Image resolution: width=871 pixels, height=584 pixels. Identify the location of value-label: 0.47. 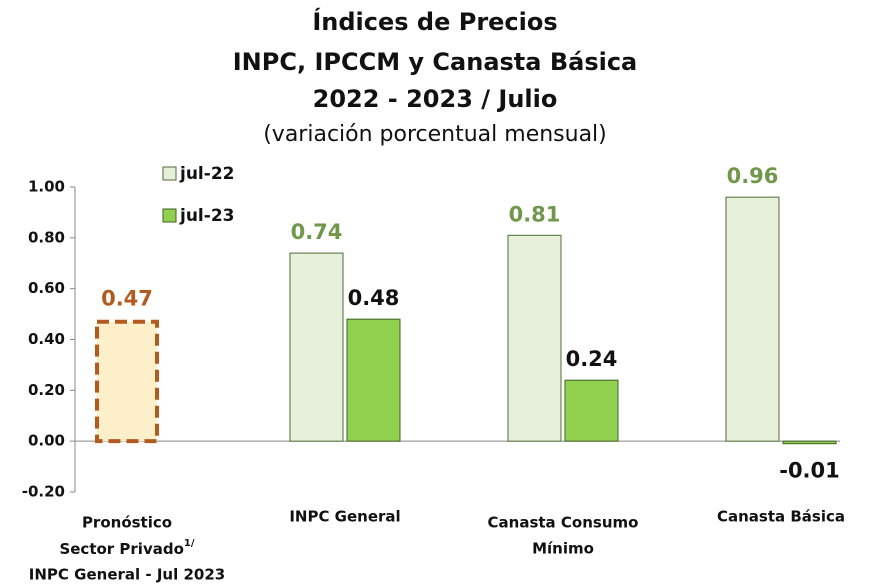
(127, 299).